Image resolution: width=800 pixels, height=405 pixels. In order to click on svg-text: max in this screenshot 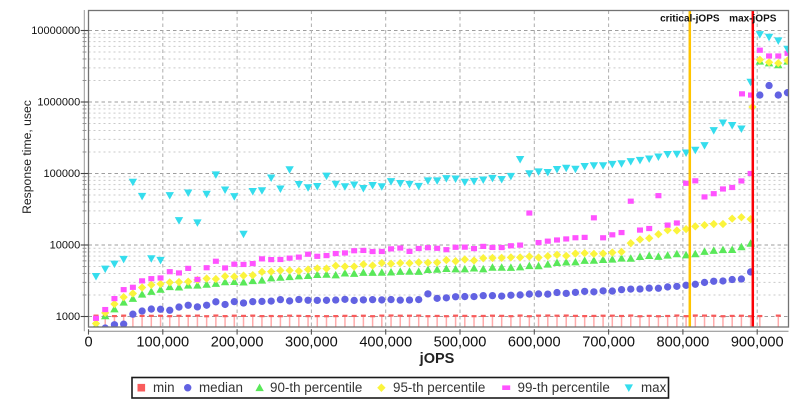, I will do `click(654, 387)`.